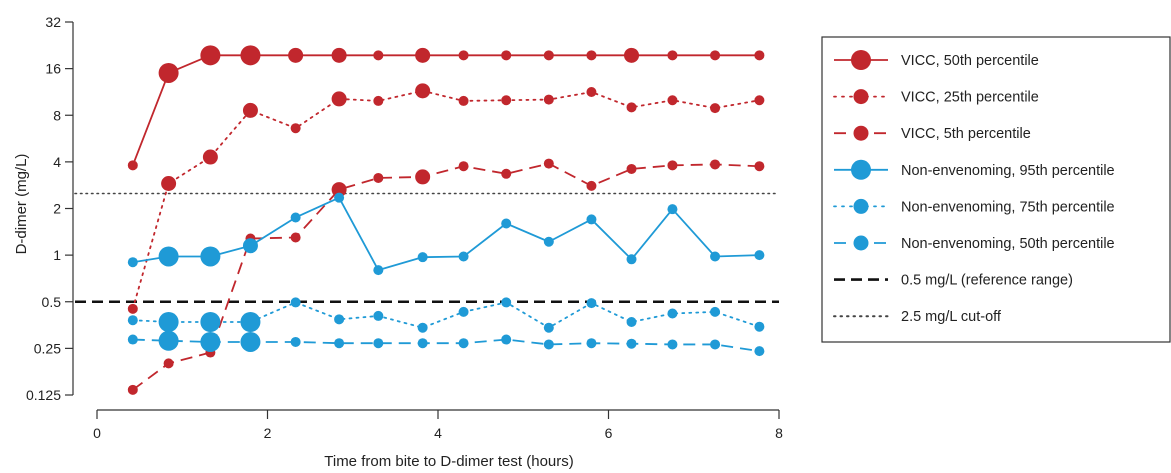  Describe the element at coordinates (970, 98) in the screenshot. I see `legend-label: VICC, 25th percentile` at that location.